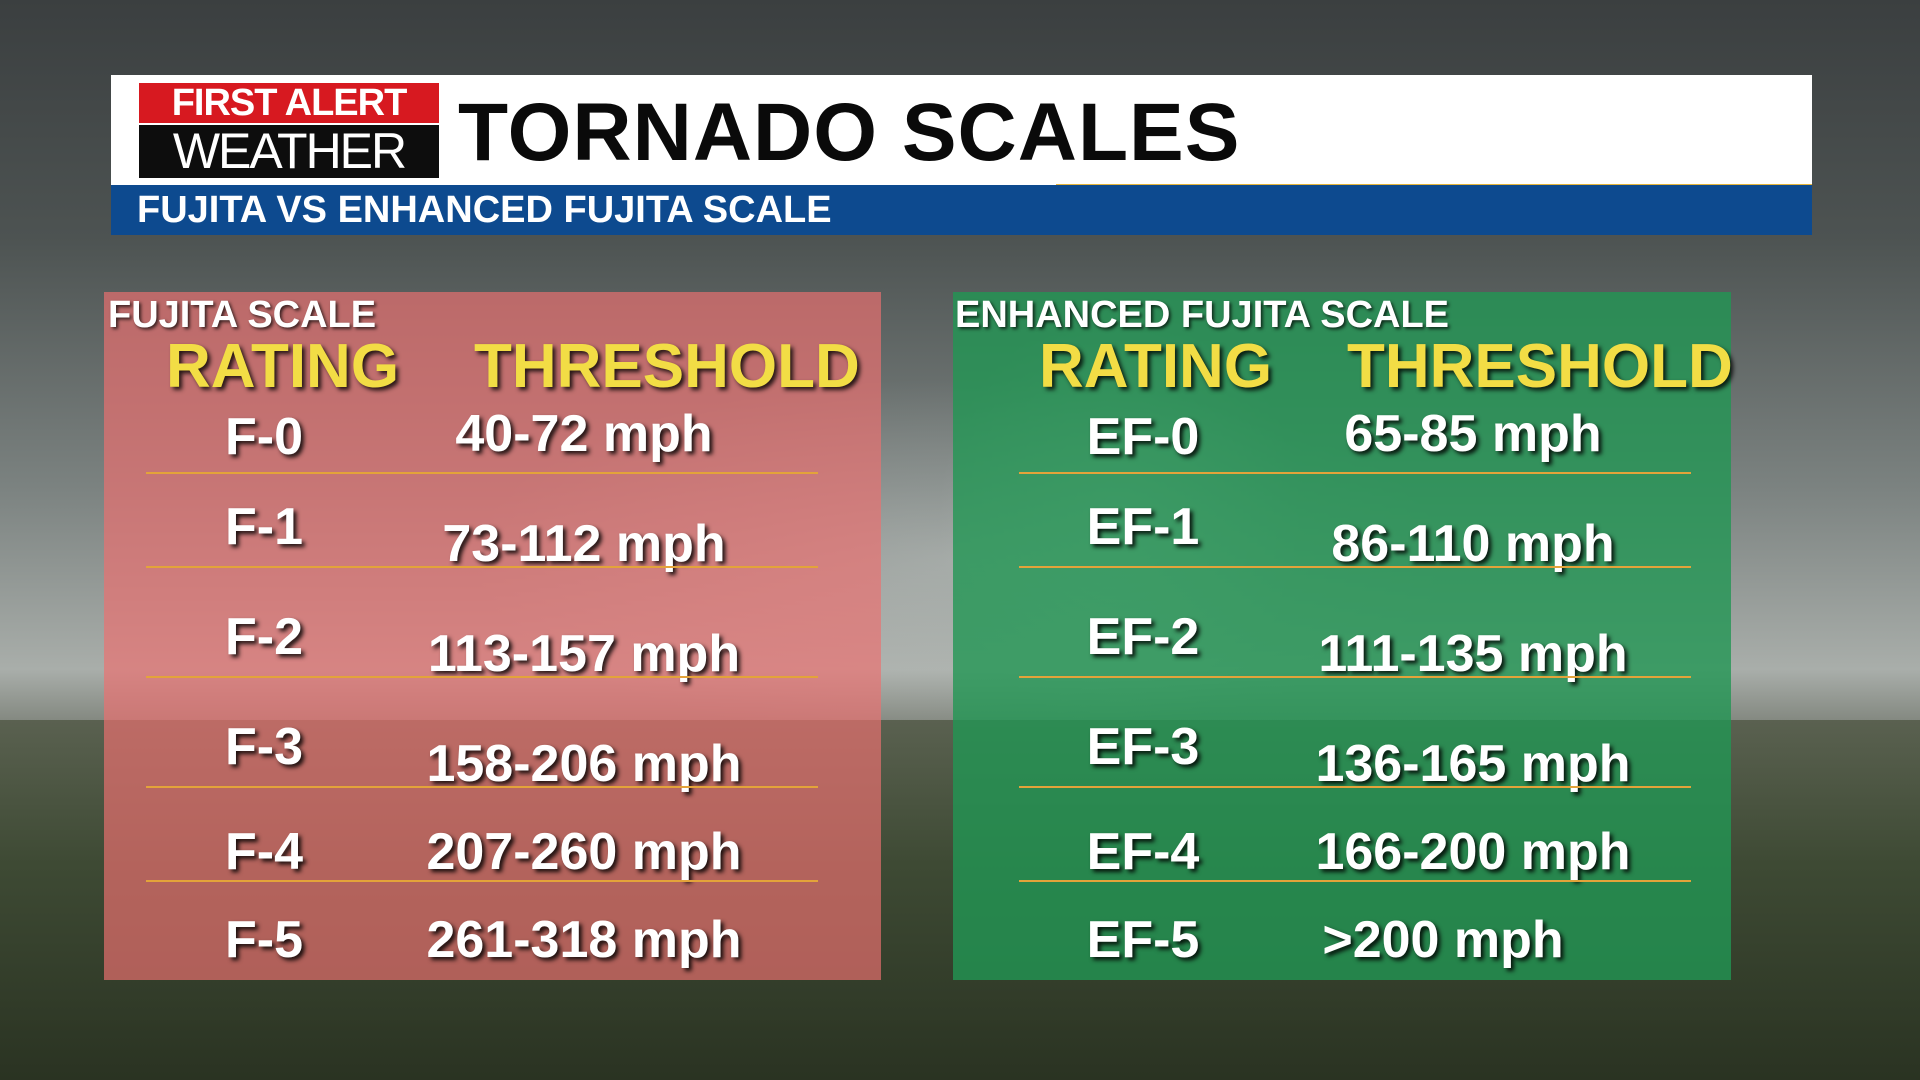 The width and height of the screenshot is (1920, 1080). Describe the element at coordinates (1156, 366) in the screenshot. I see `enhanced-rating-header: RATING` at that location.